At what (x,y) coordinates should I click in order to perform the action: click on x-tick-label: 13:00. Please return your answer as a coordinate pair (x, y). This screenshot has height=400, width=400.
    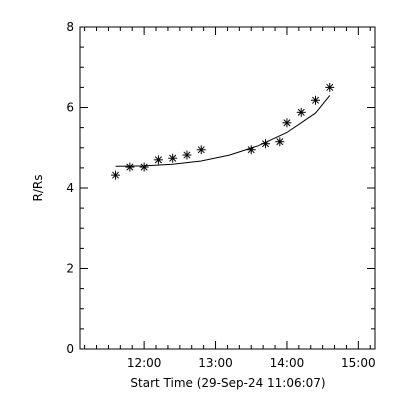
    Looking at the image, I should click on (215, 363).